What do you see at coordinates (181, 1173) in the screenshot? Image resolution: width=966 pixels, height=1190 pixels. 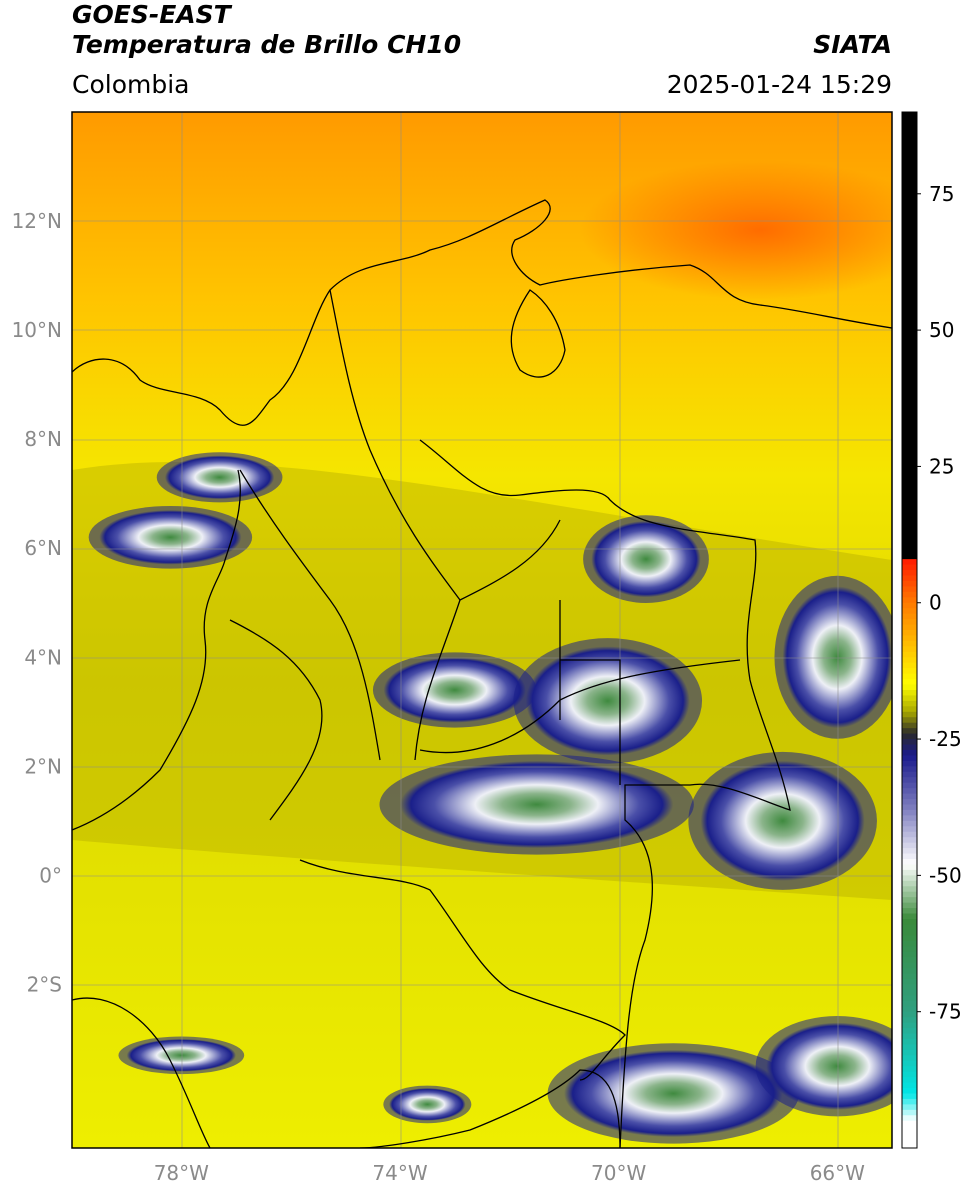 I see `lon-tick-label: 78°W` at bounding box center [181, 1173].